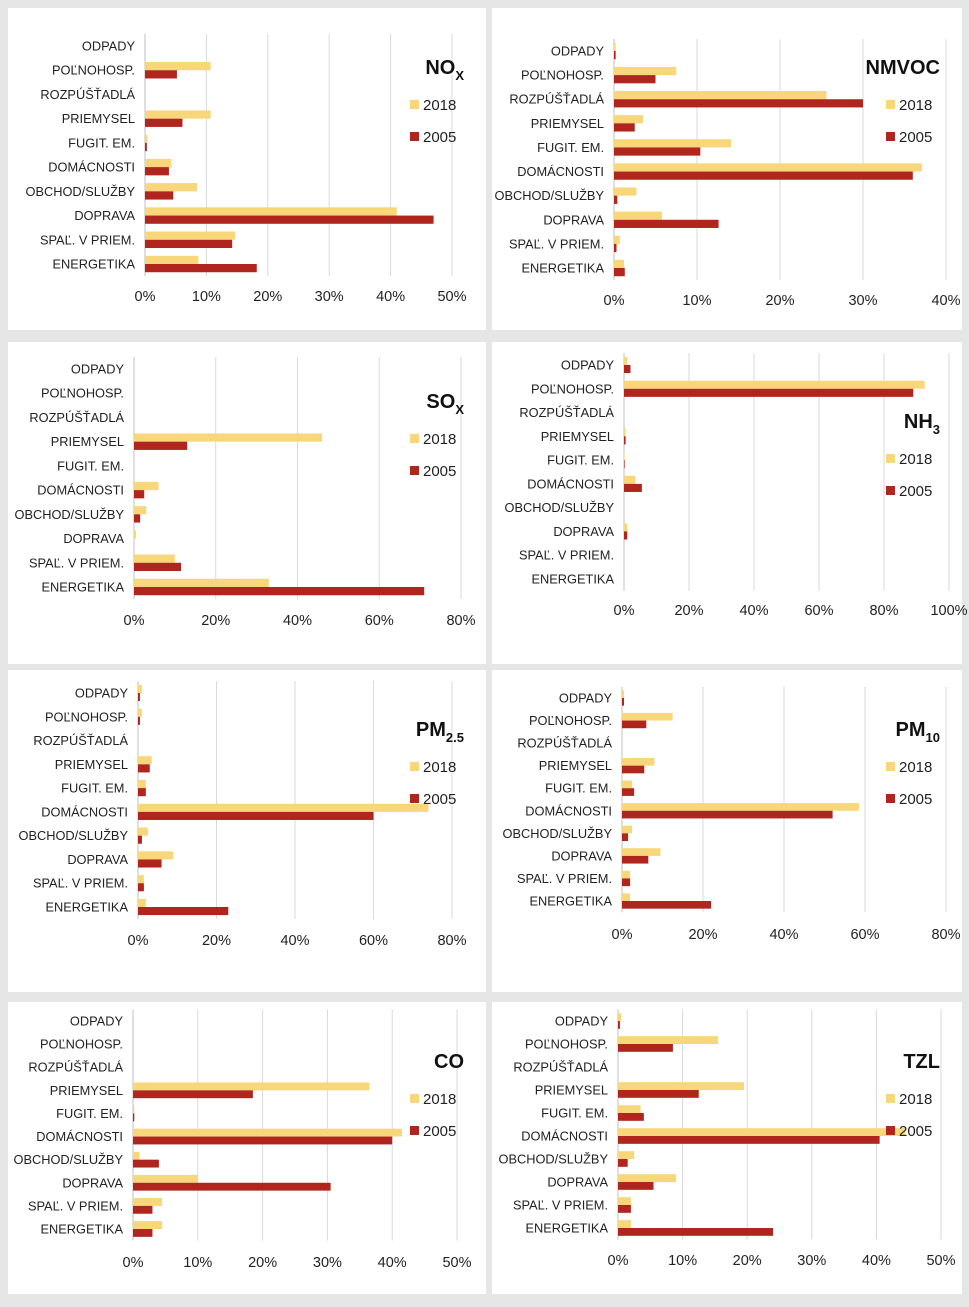 This screenshot has width=969, height=1307. I want to click on x-tick-label: 100%, so click(948, 611).